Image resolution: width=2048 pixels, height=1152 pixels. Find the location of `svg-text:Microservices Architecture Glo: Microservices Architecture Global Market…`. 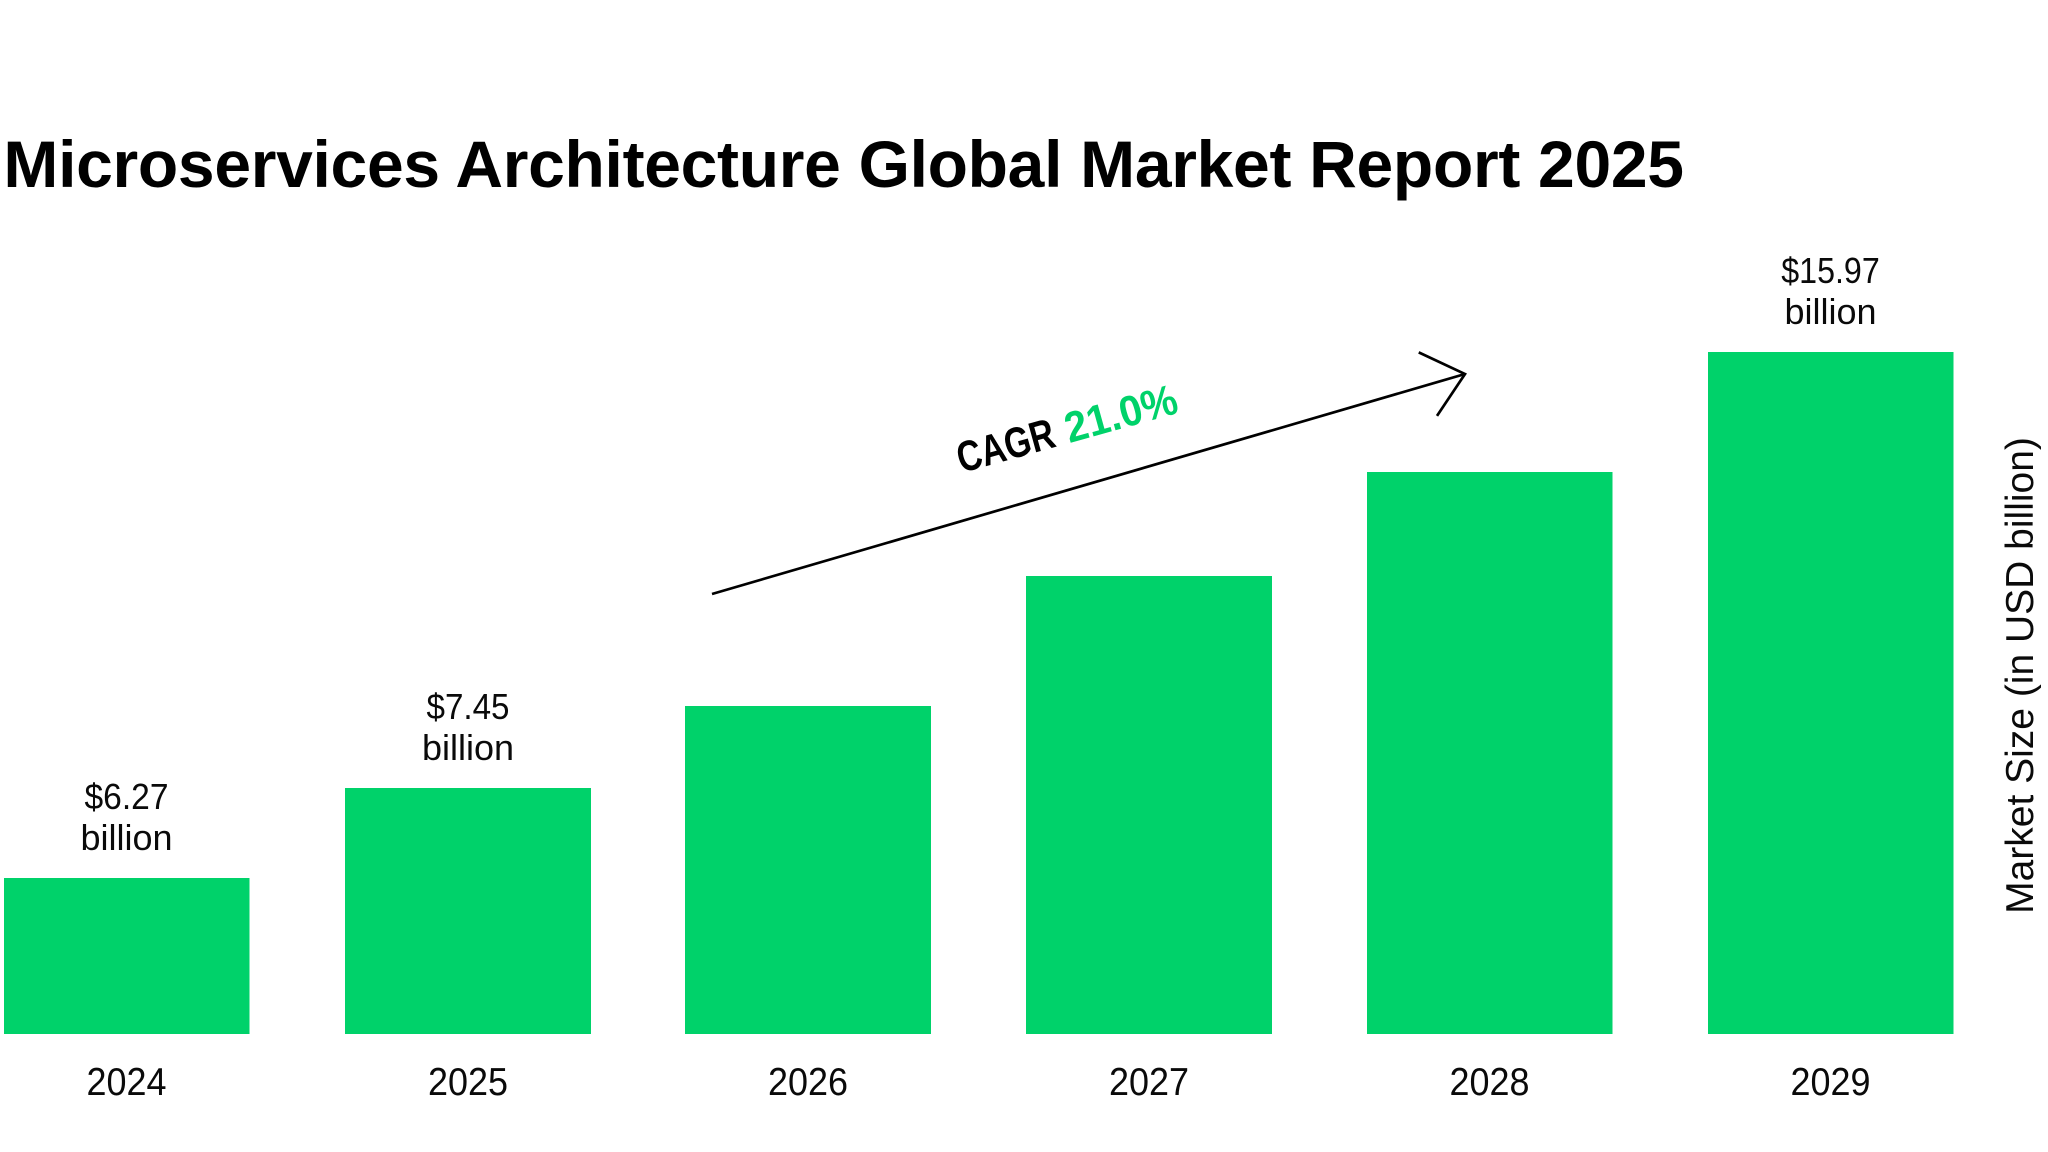

svg-text:Microservices Architecture Glo: Microservices Architecture Global Market… is located at coordinates (843, 164).